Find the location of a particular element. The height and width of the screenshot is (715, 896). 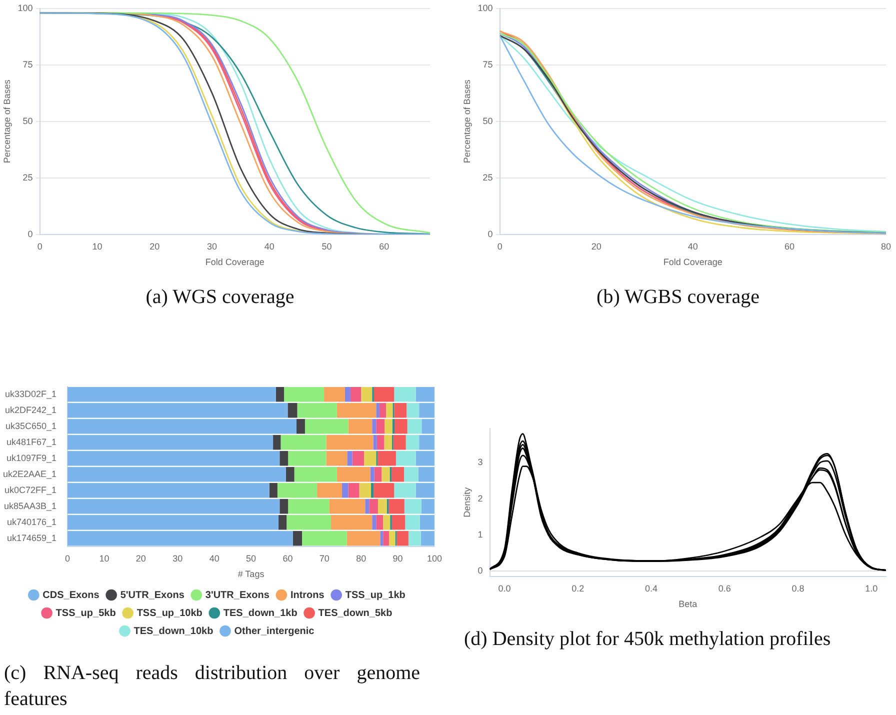

x-tick-label: 70 is located at coordinates (324, 558).